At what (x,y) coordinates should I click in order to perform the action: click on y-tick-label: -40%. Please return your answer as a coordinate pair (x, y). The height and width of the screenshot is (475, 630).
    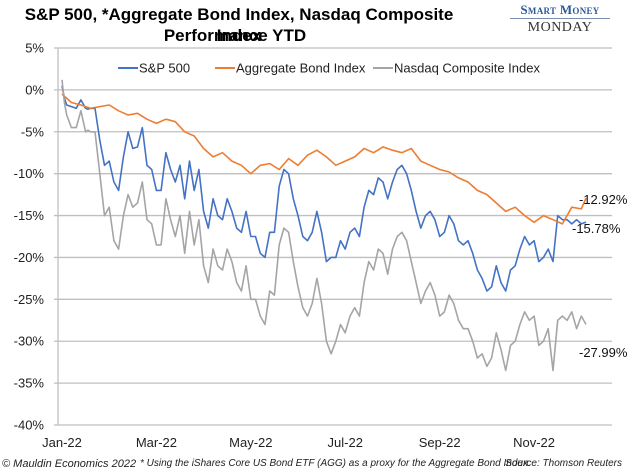
    Looking at the image, I should click on (29, 425).